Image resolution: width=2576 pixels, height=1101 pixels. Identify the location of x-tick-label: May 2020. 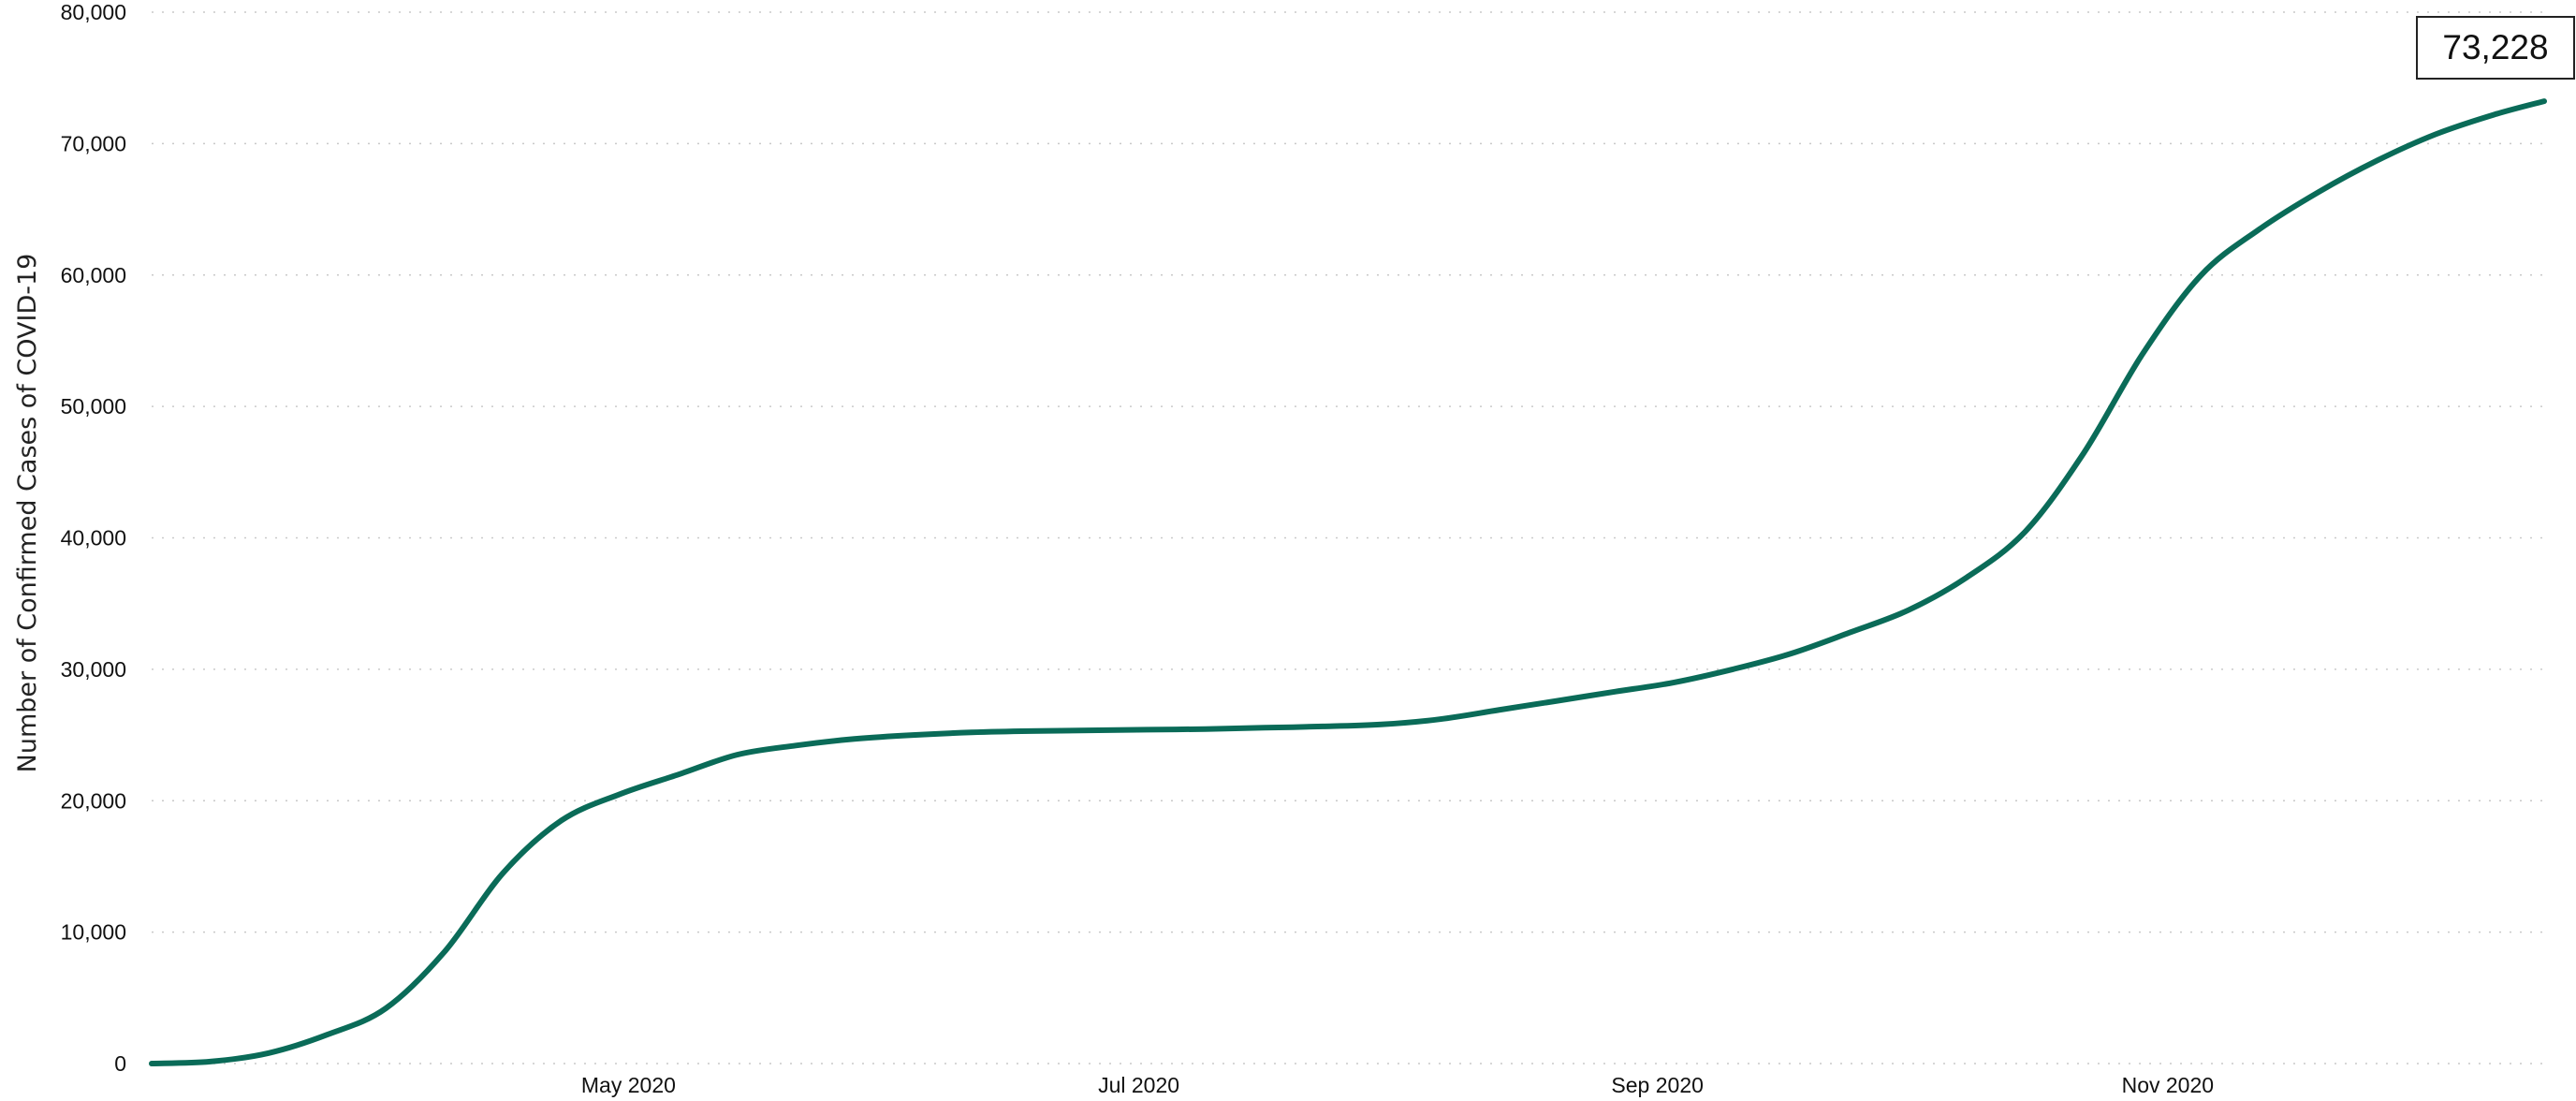
(628, 1085).